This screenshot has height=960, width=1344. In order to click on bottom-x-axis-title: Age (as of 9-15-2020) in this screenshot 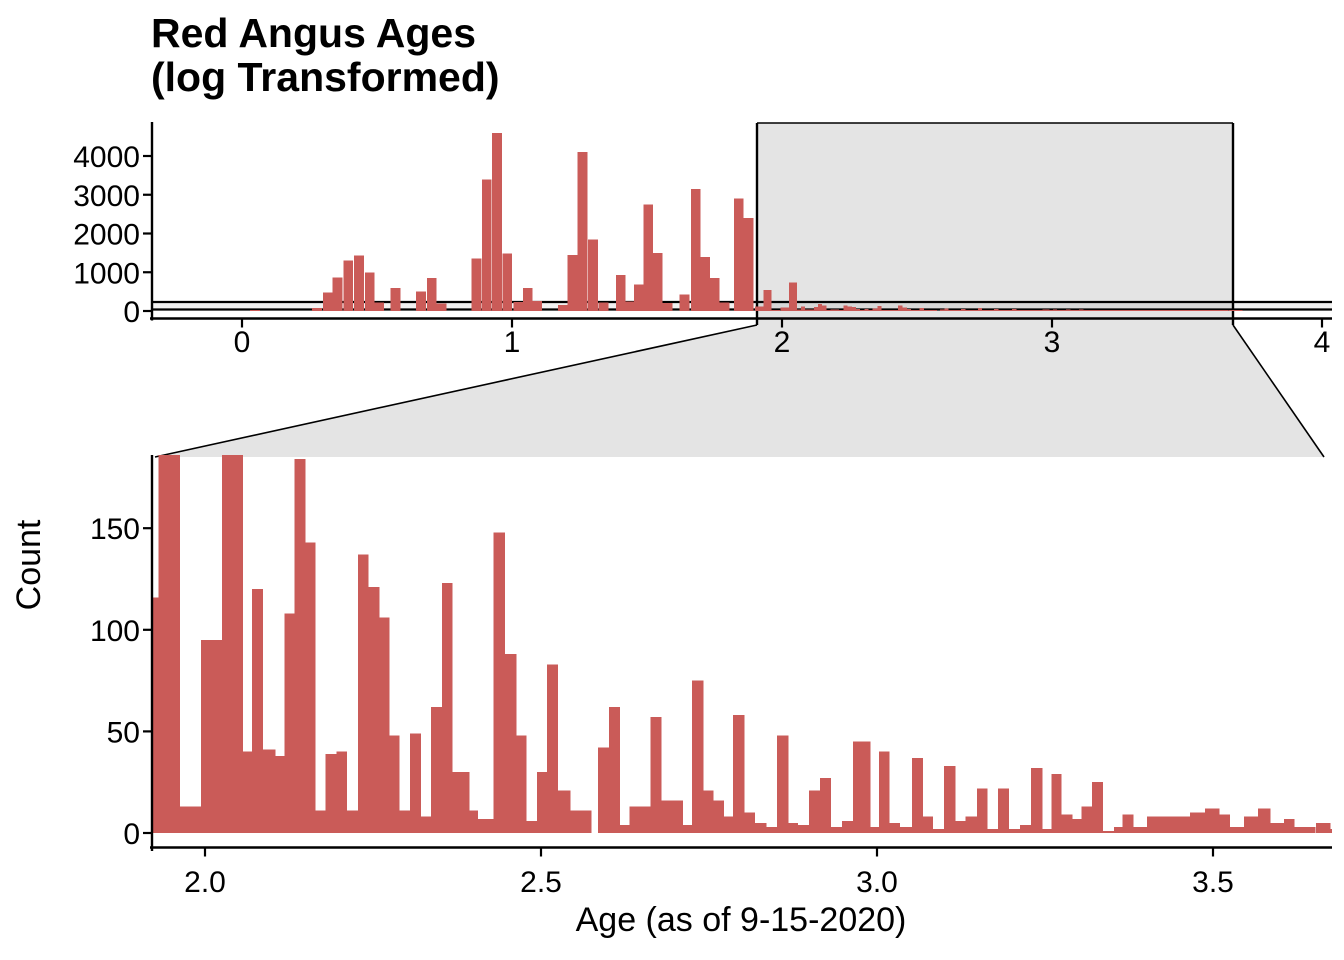, I will do `click(741, 920)`.